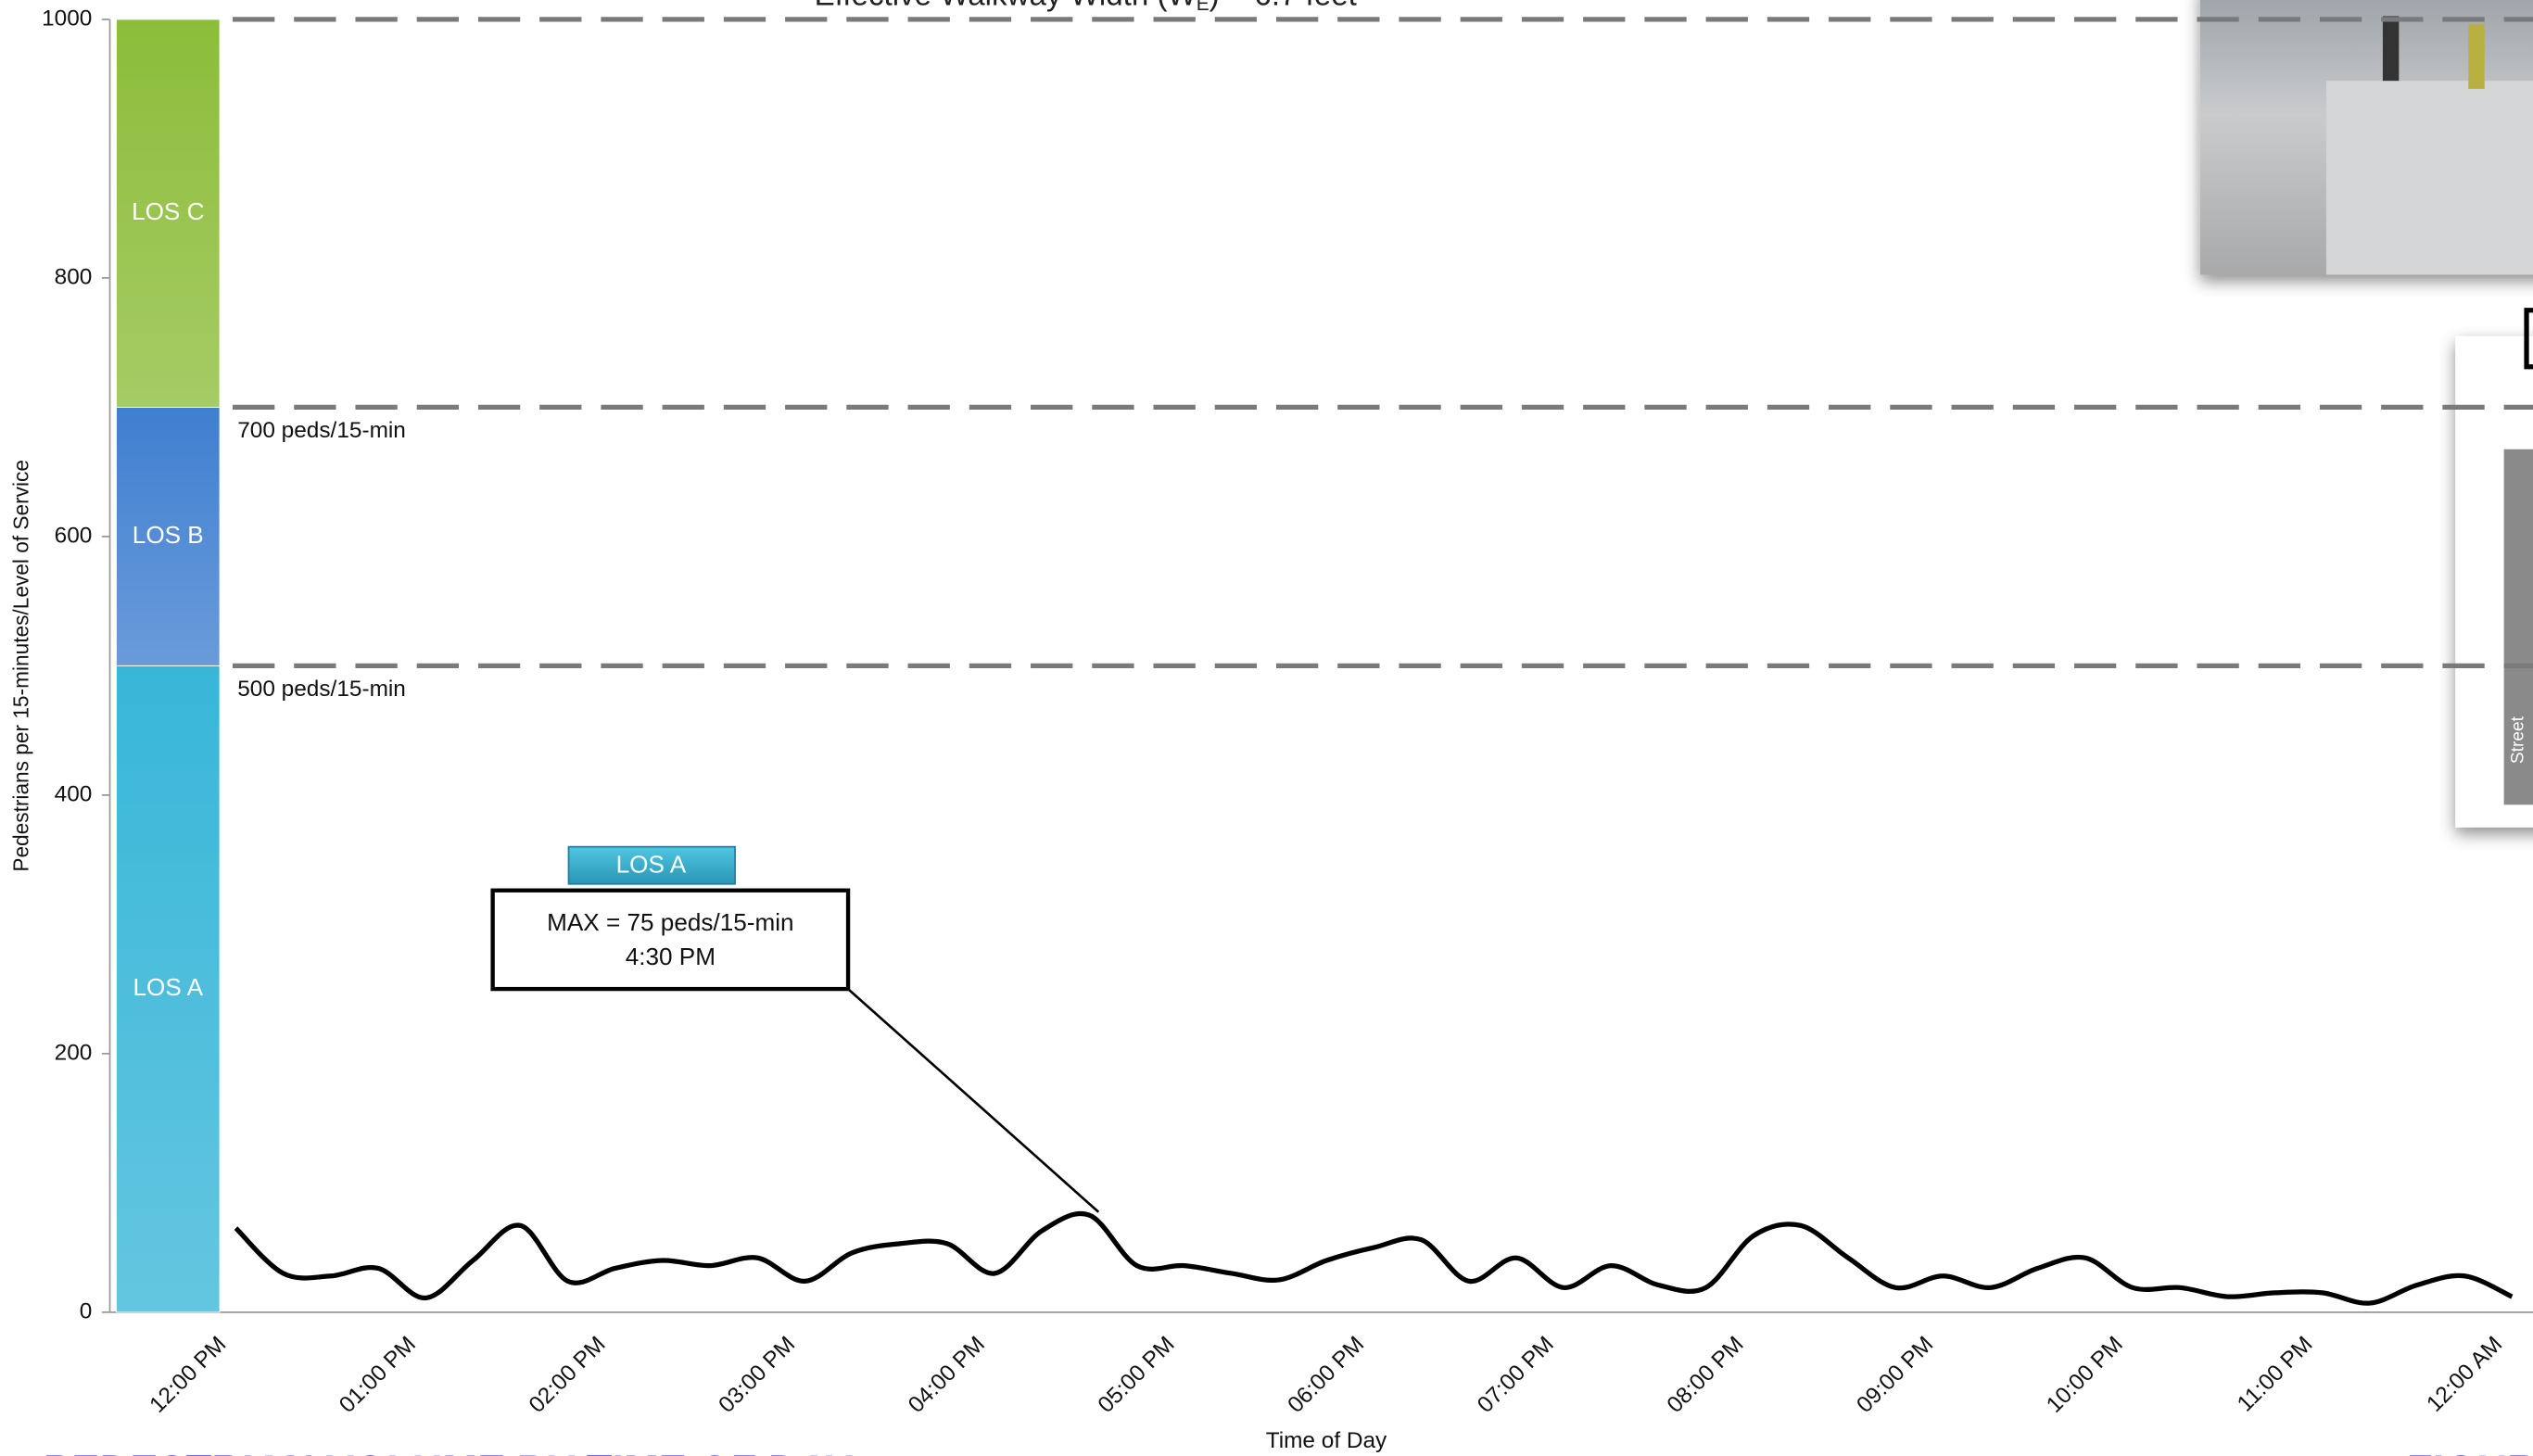 The image size is (2533, 1456). What do you see at coordinates (74, 276) in the screenshot?
I see `y-tick-label: 800` at bounding box center [74, 276].